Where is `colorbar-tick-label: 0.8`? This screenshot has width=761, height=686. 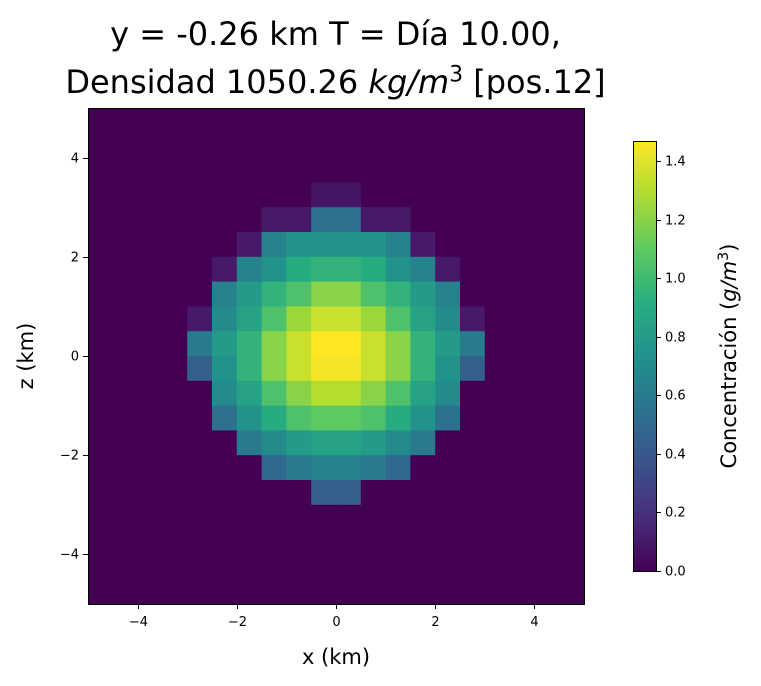 colorbar-tick-label: 0.8 is located at coordinates (675, 337).